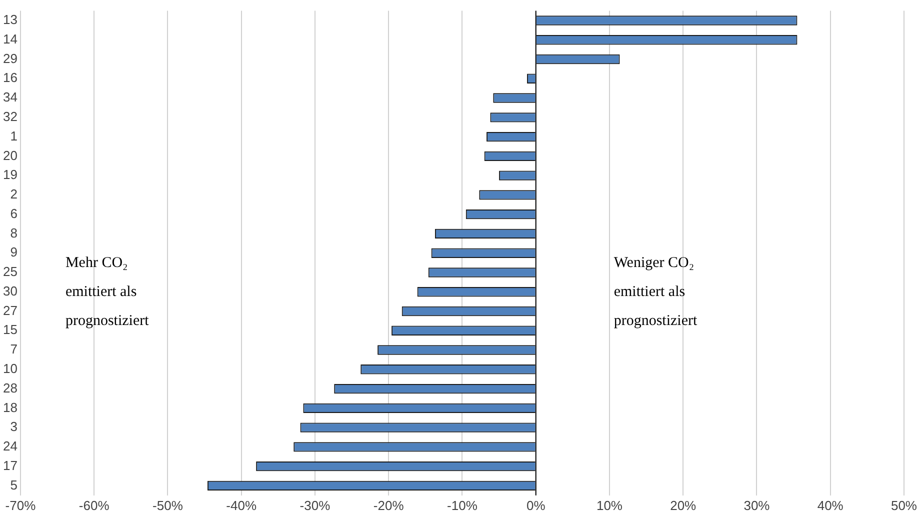 The width and height of the screenshot is (920, 517). Describe the element at coordinates (904, 505) in the screenshot. I see `x-tick-label: 50%` at that location.